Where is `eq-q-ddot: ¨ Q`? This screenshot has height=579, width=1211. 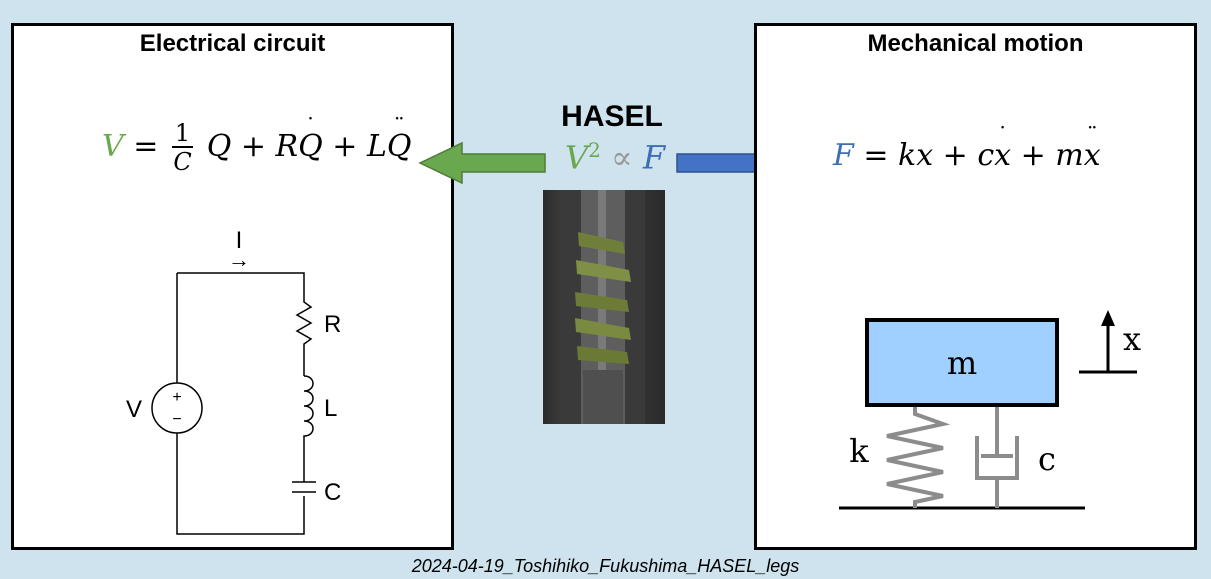 eq-q-ddot: ¨ Q is located at coordinates (399, 139).